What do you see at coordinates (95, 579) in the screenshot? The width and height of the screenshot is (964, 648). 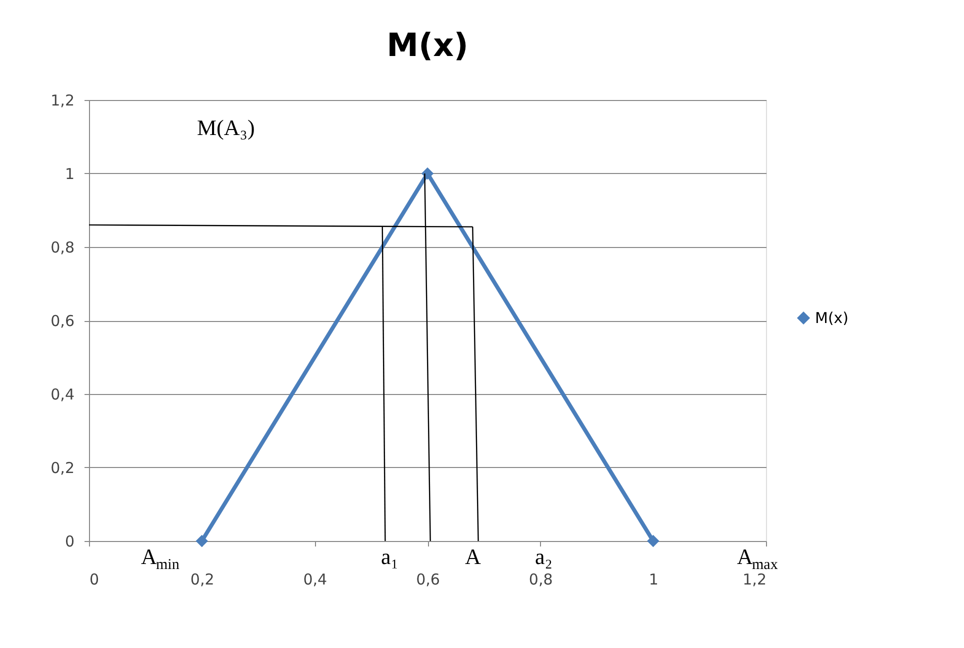 I see `x-tick-label: 0` at bounding box center [95, 579].